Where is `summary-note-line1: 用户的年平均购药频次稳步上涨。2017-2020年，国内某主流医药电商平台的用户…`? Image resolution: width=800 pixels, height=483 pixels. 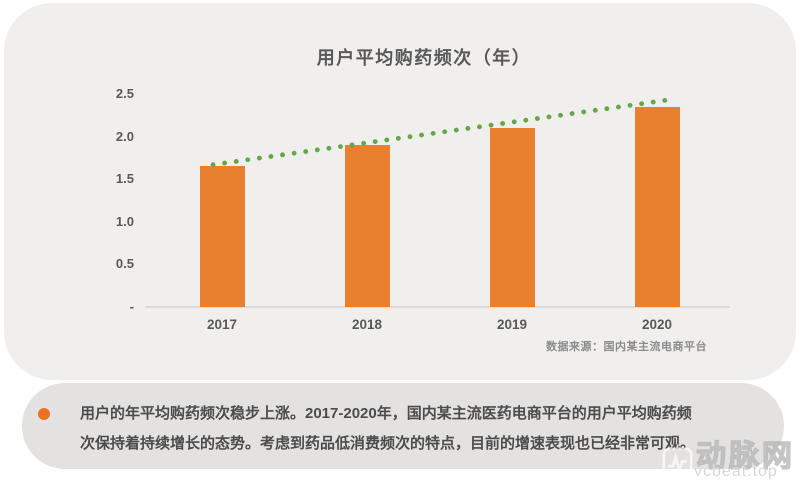 summary-note-line1: 用户的年平均购药频次稳步上涨。2017-2020年，国内某主流医药电商平台的用户… is located at coordinates (386, 413).